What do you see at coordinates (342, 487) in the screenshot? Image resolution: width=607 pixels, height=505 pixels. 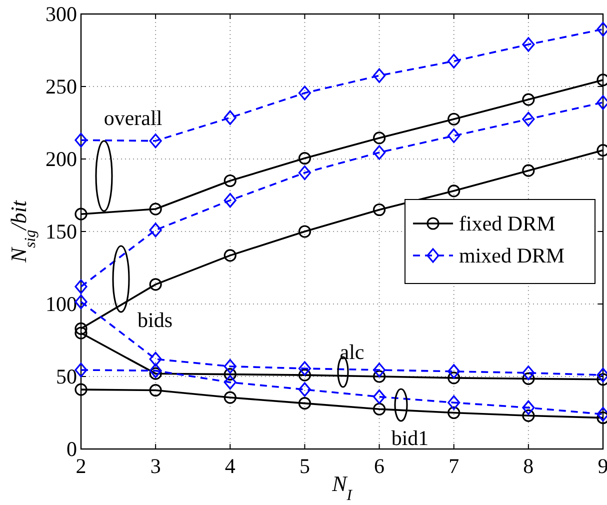 I see `x-axis-title: N$_{I}$` at bounding box center [342, 487].